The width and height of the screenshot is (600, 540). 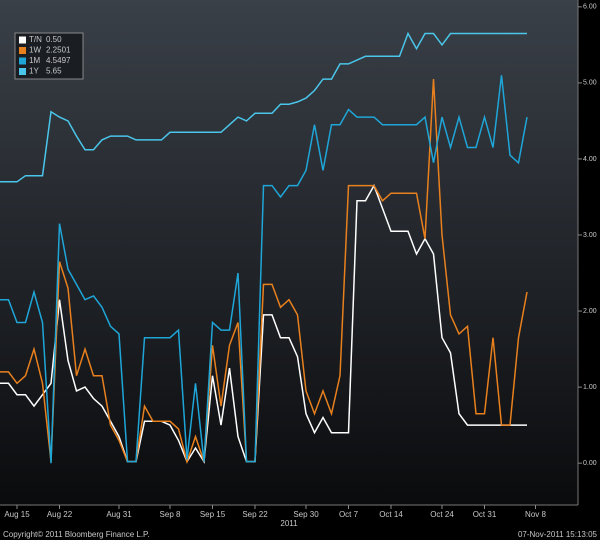 I want to click on legend, so click(x=49, y=56).